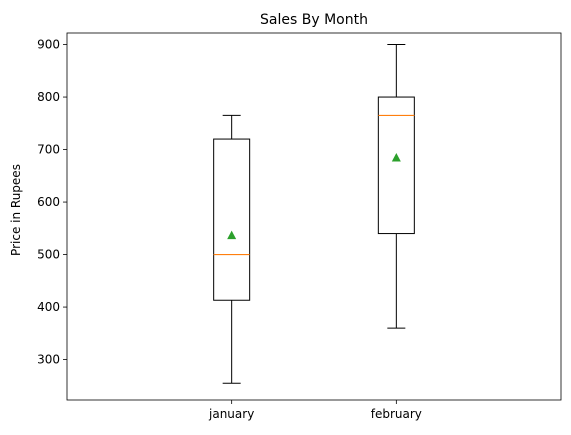  Describe the element at coordinates (231, 414) in the screenshot. I see `x-tick-label: january` at that location.